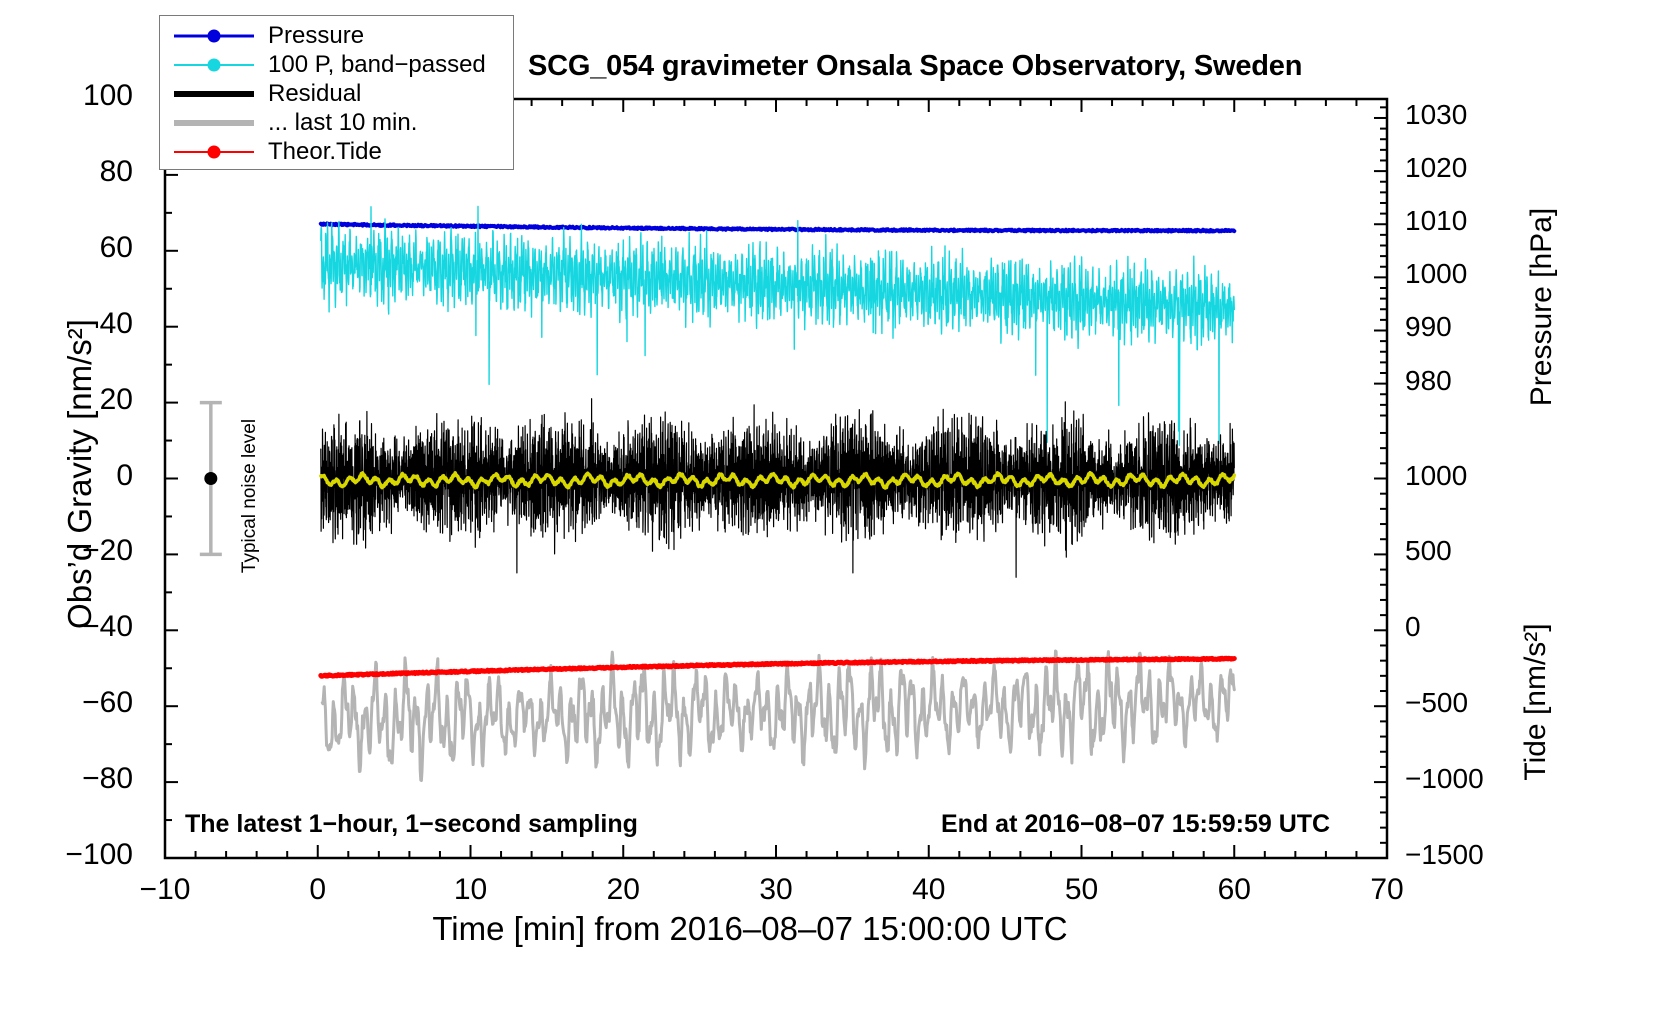 The width and height of the screenshot is (1660, 1020). Describe the element at coordinates (315, 93) in the screenshot. I see `legend-label: Residual` at that location.